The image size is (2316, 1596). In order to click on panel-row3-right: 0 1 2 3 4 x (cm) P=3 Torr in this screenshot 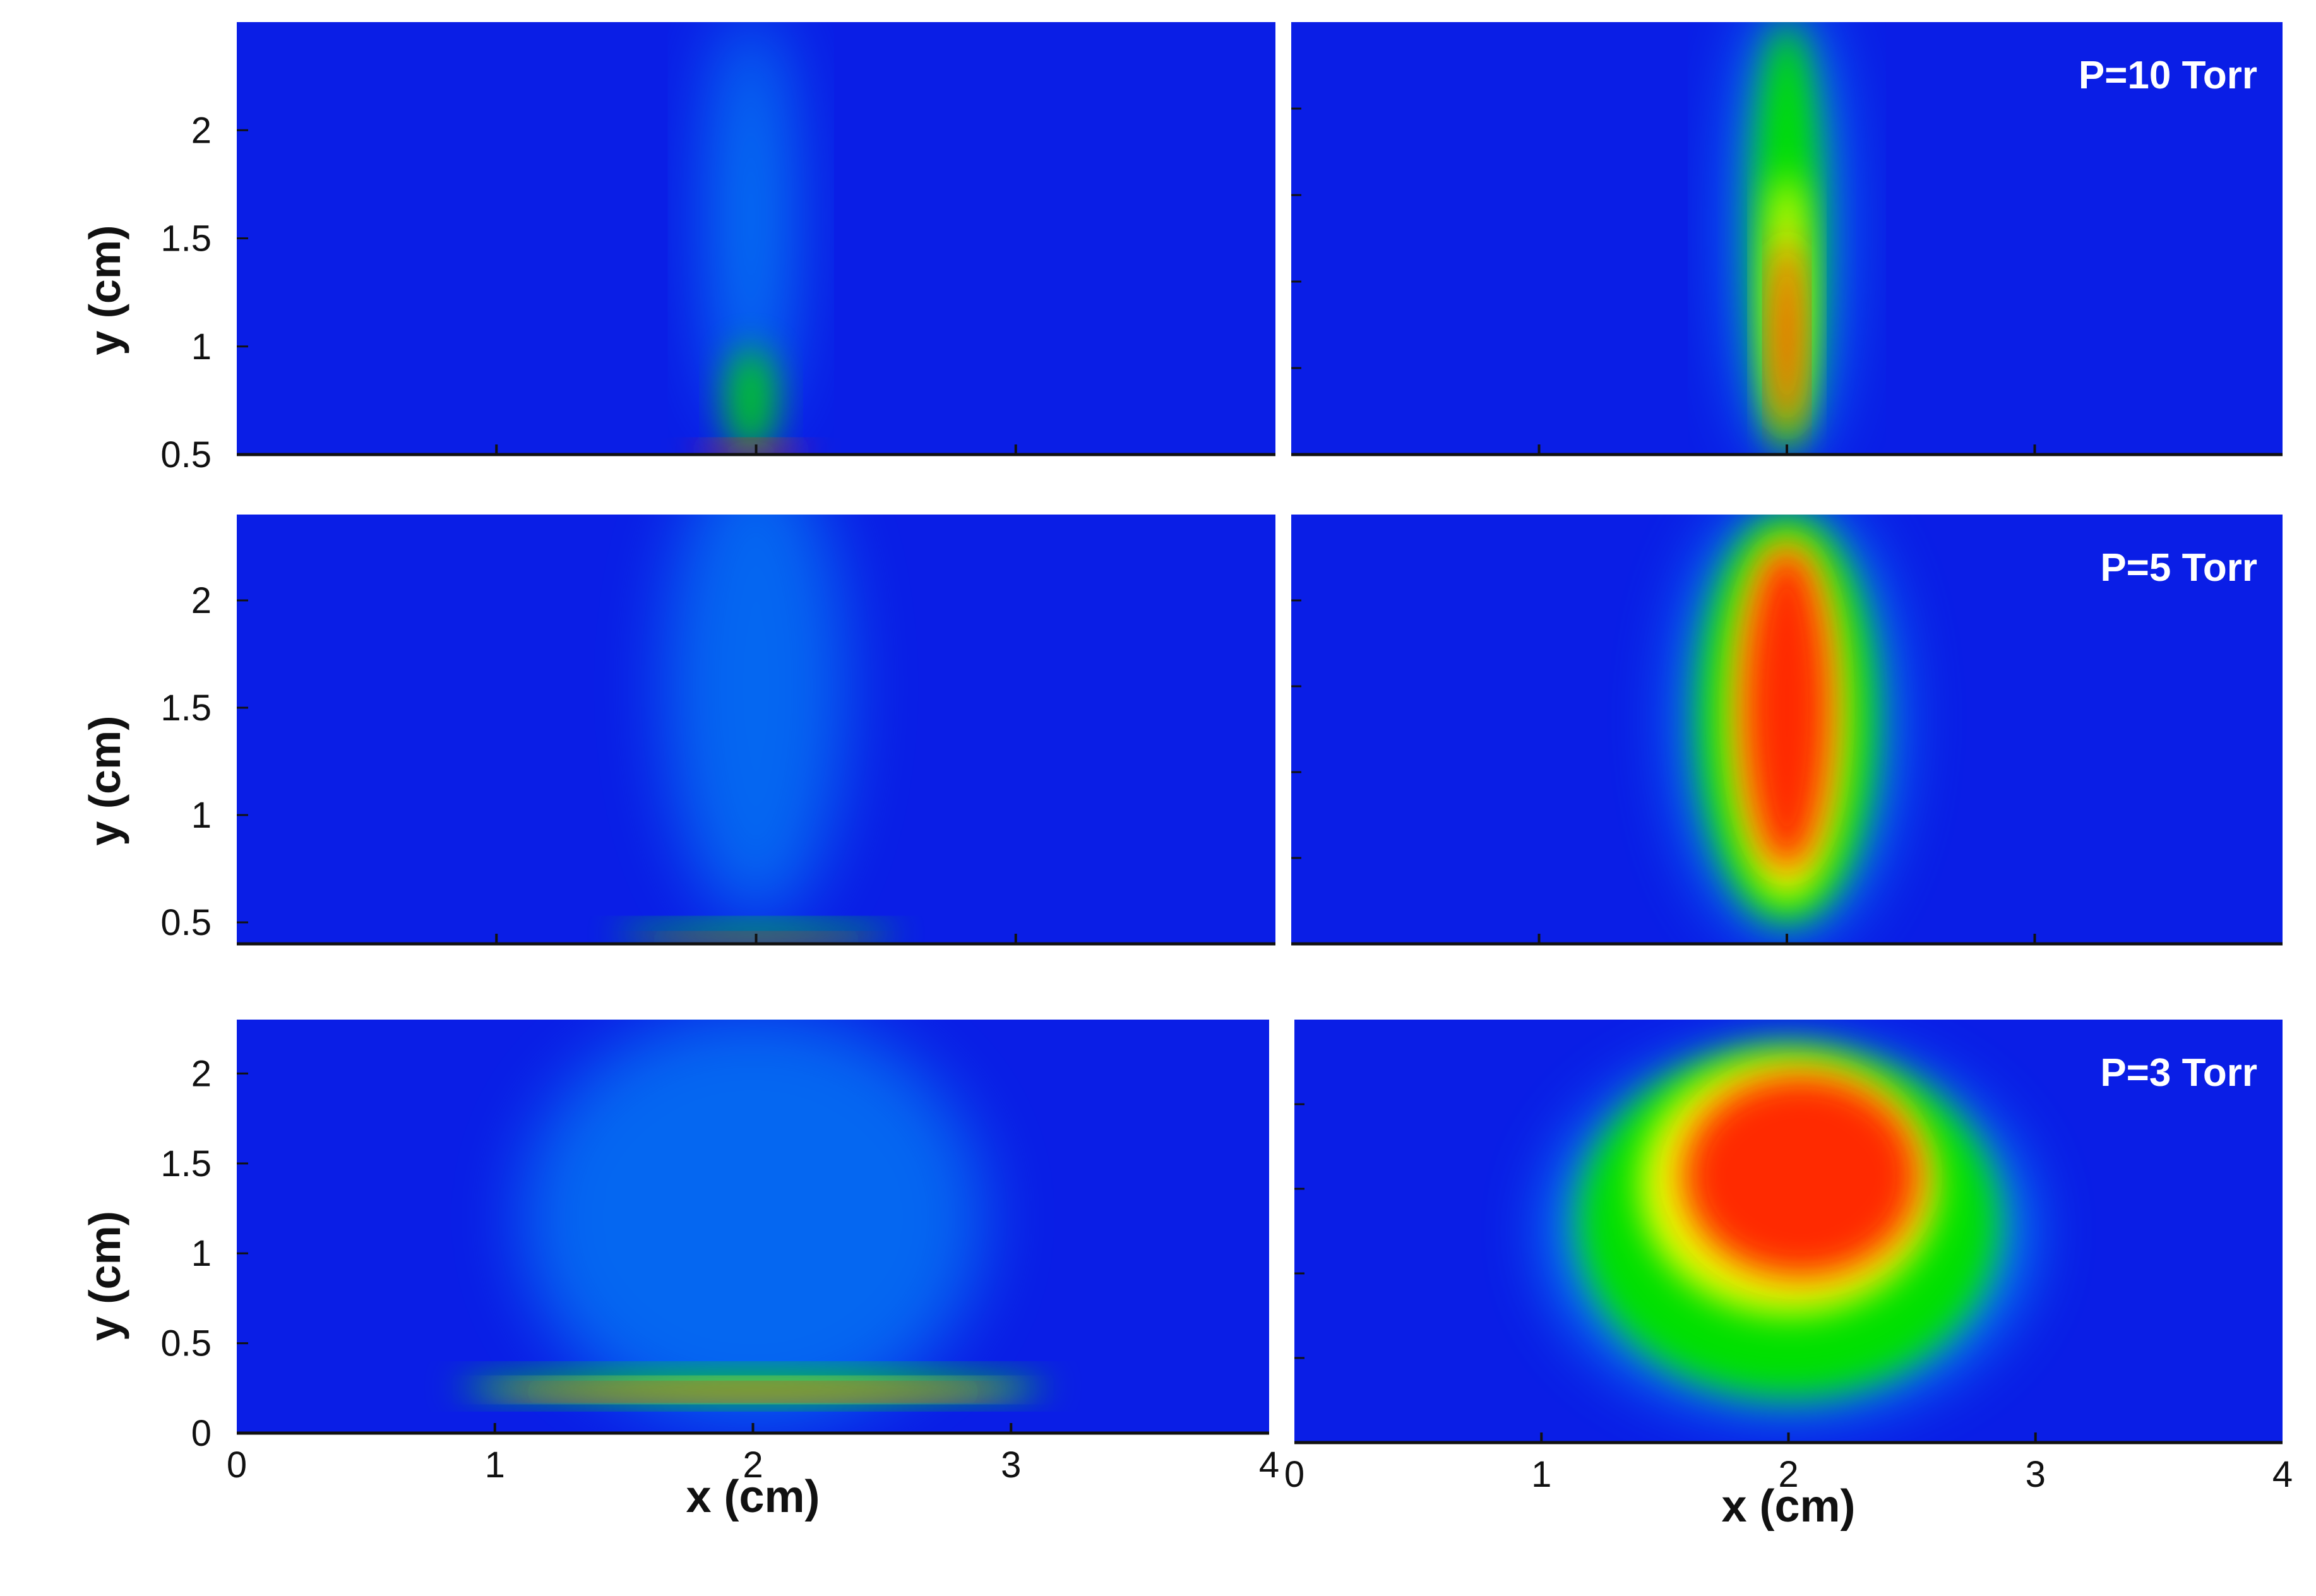, I will do `click(1788, 1276)`.